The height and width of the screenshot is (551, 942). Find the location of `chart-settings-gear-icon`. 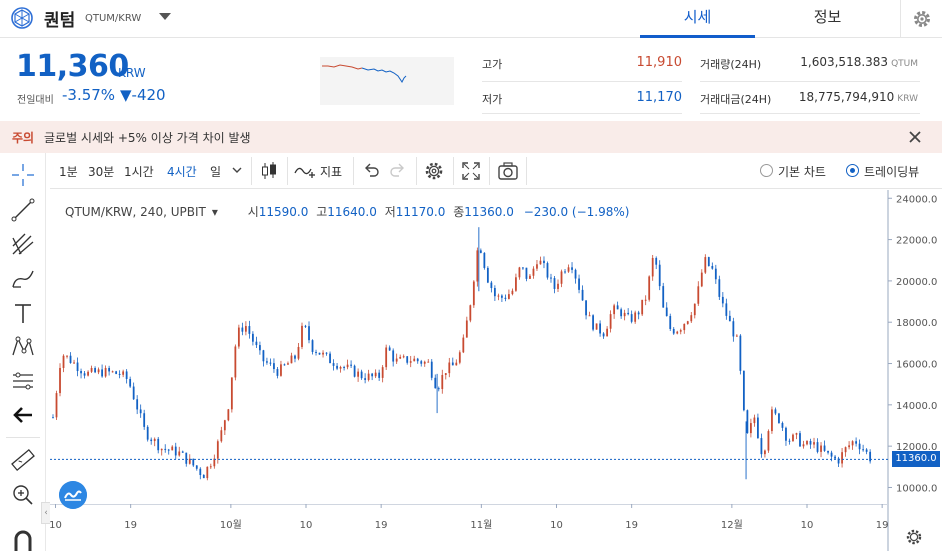

chart-settings-gear-icon is located at coordinates (914, 537).